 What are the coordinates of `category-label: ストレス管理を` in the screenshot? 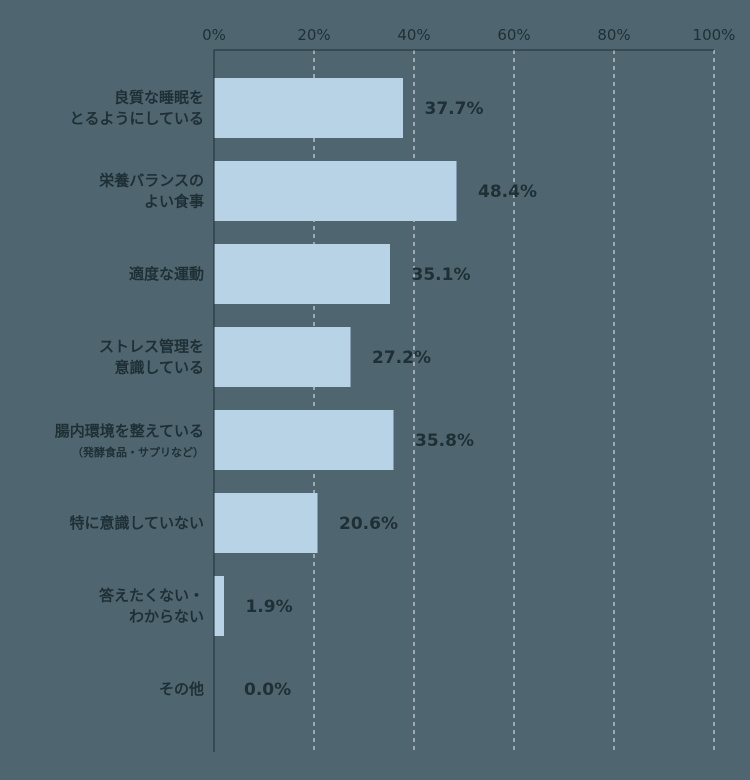 It's located at (151, 347).